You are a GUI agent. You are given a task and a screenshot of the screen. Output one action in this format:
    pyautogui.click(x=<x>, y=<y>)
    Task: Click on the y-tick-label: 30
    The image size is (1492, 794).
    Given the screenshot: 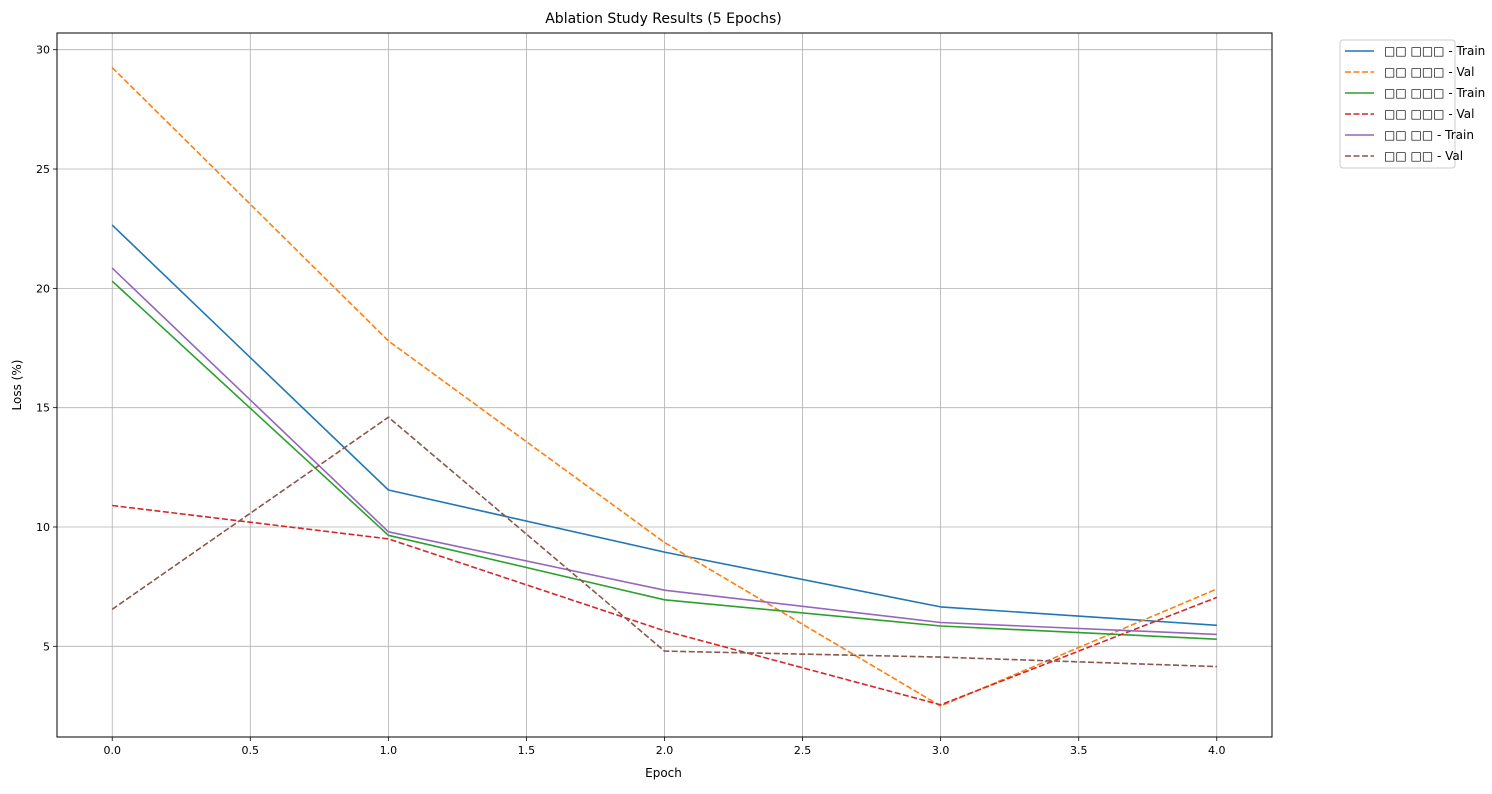 What is the action you would take?
    pyautogui.click(x=43, y=50)
    